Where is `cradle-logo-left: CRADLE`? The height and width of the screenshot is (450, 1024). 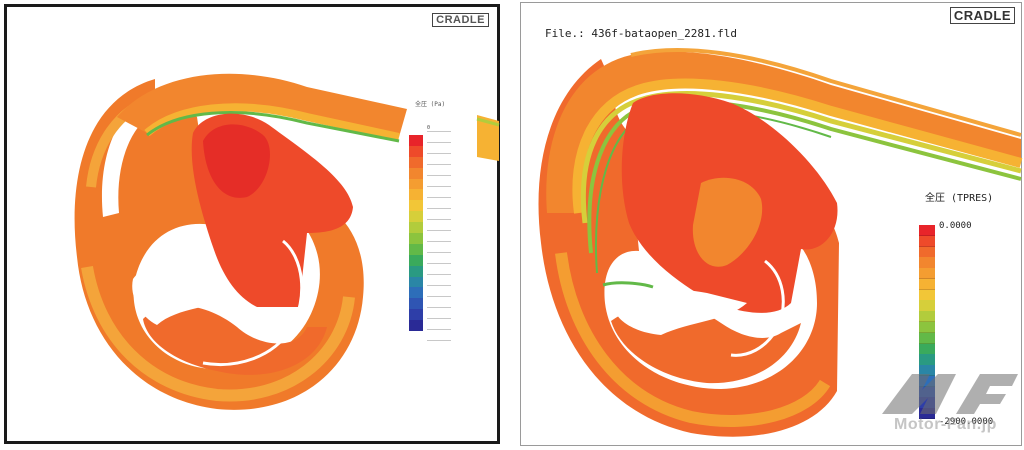 cradle-logo-left: CRADLE is located at coordinates (460, 20).